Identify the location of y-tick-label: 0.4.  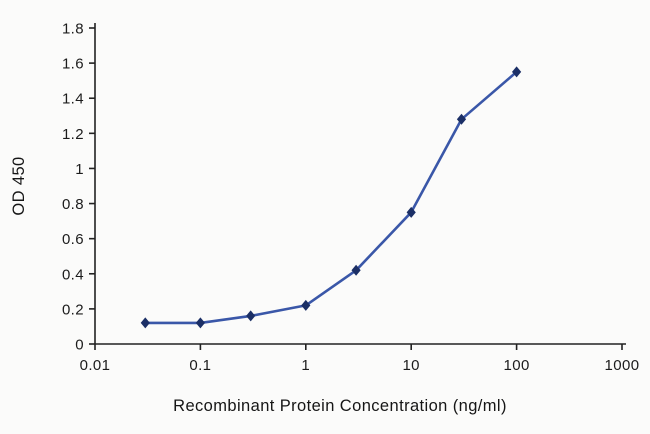
(73, 274).